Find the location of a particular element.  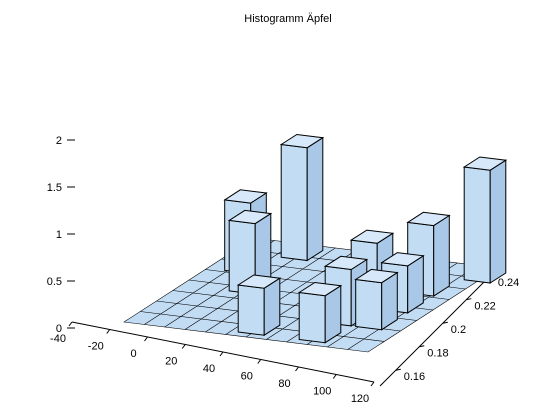

y-tick-label: 0.18 is located at coordinates (437, 354).